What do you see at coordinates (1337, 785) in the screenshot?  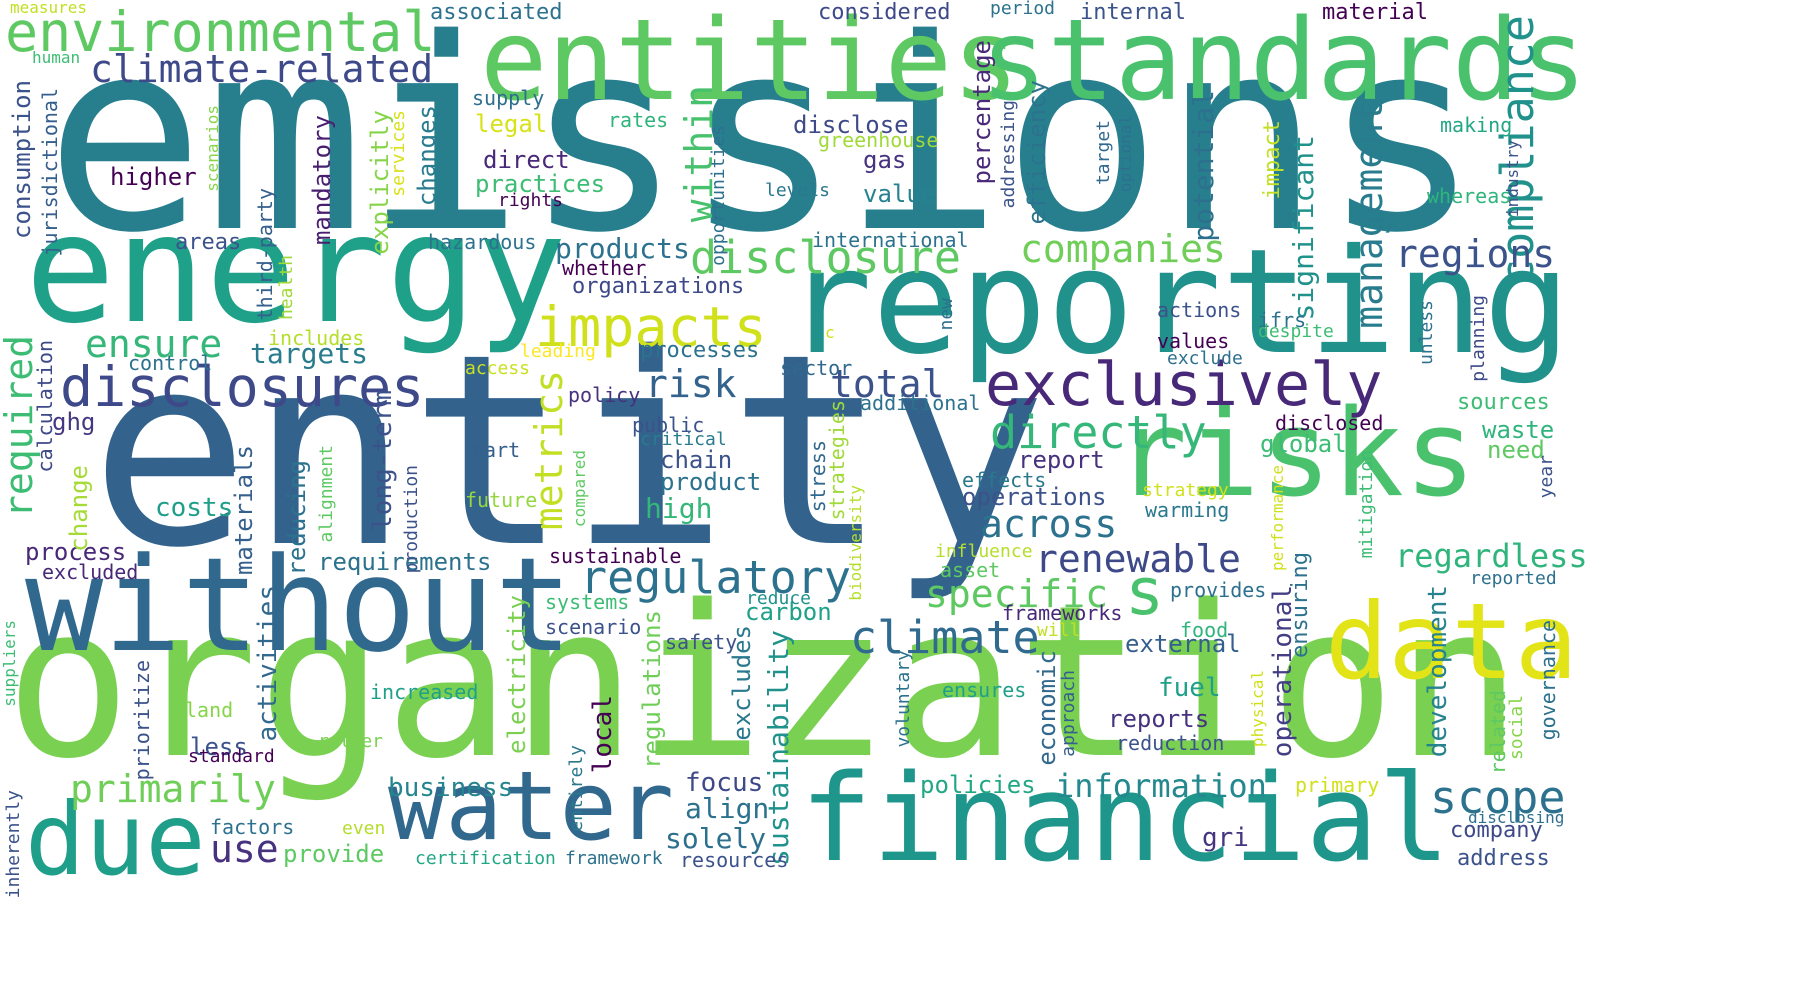 I see `word-primary: primary` at bounding box center [1337, 785].